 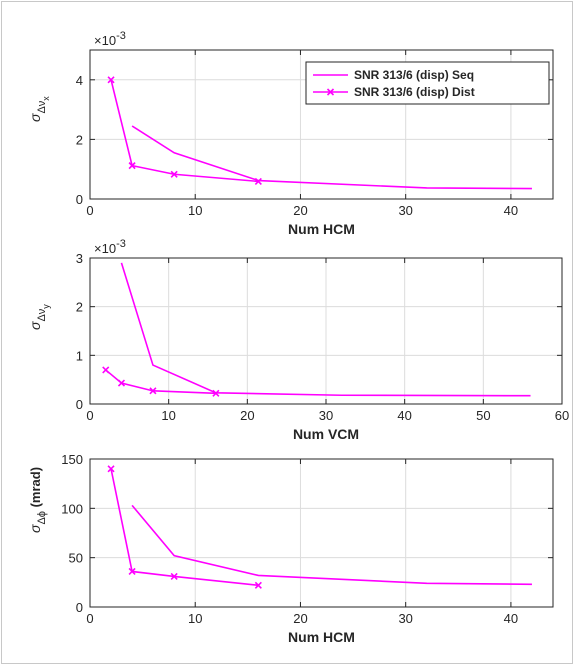 I want to click on y-tick-label: 1, so click(x=79, y=355).